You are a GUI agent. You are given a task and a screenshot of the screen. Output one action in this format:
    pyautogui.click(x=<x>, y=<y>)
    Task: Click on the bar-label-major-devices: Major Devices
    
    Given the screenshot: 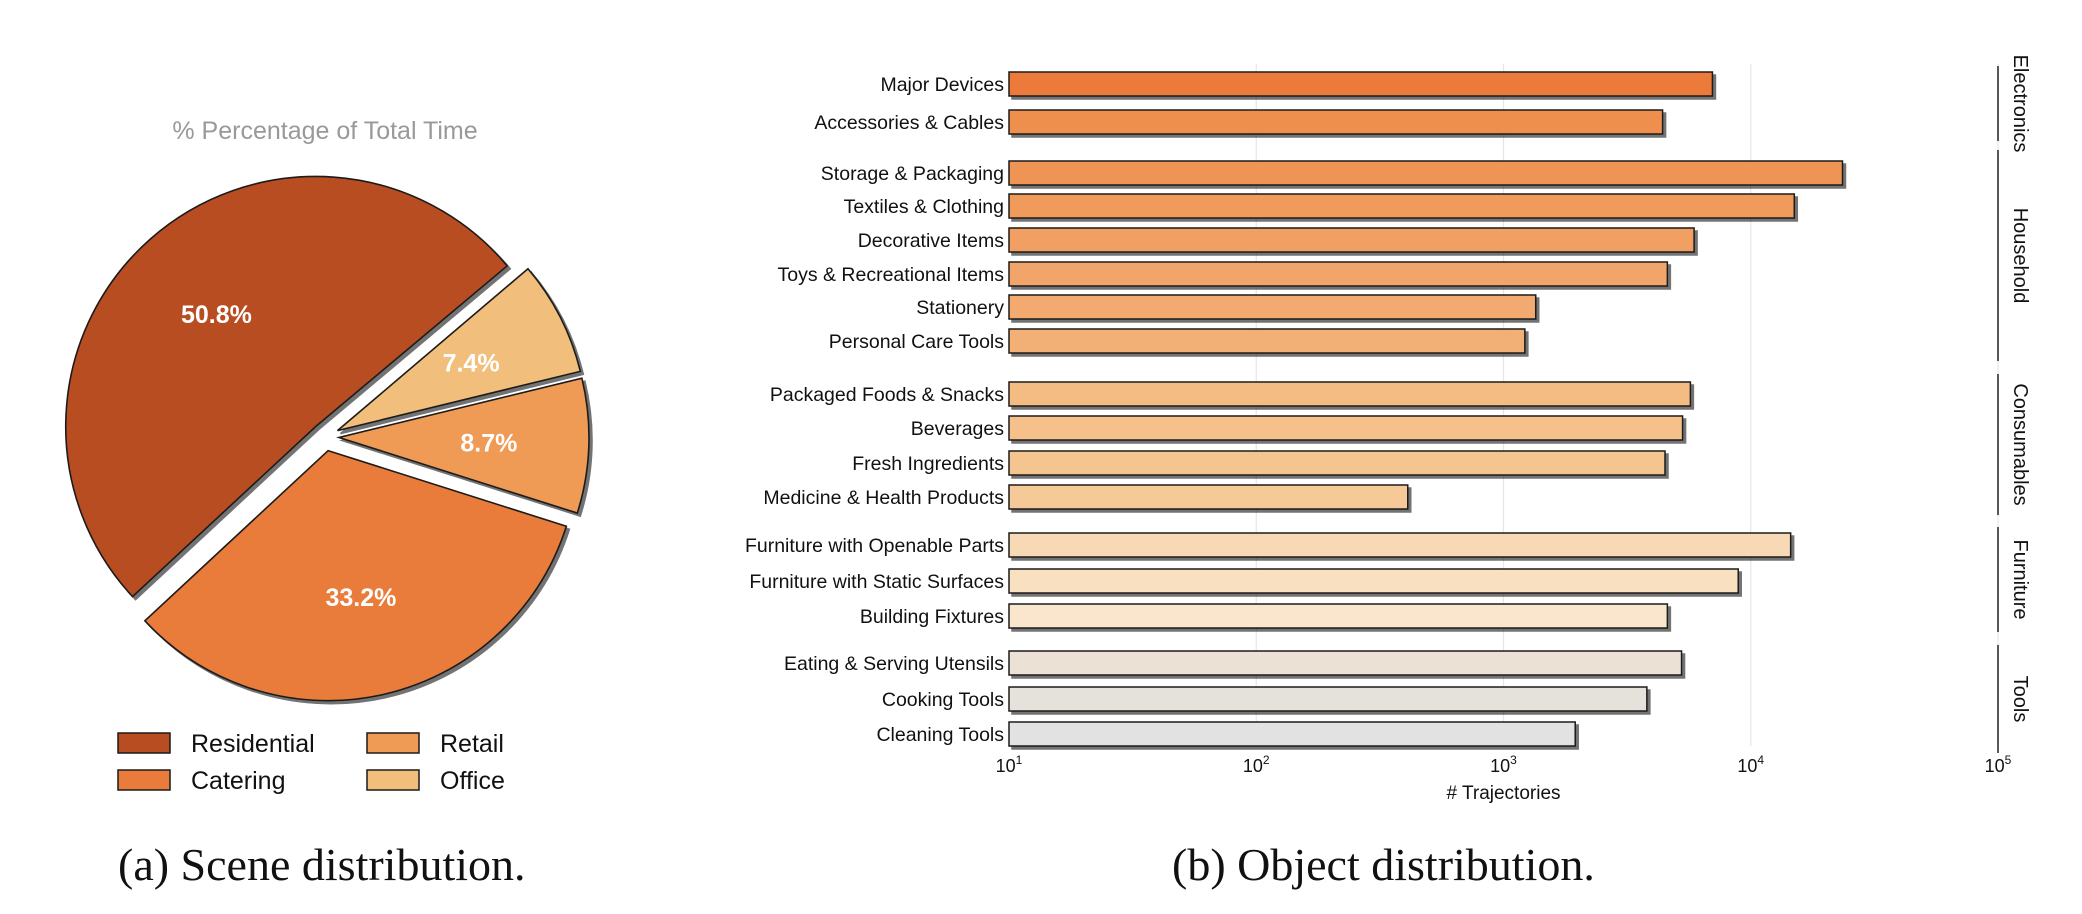 What is the action you would take?
    pyautogui.click(x=942, y=85)
    